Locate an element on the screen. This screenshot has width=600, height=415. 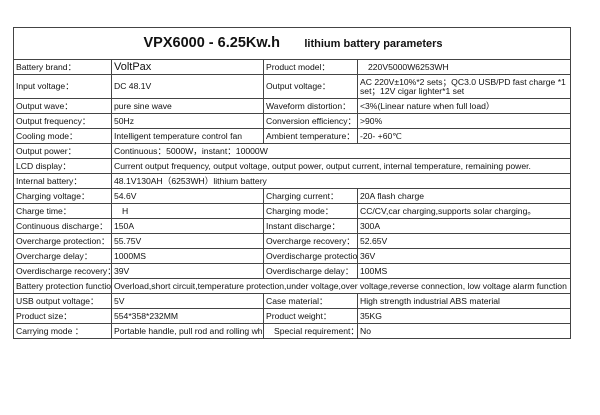
param-label: USB output voltage： is located at coordinates (62, 301).